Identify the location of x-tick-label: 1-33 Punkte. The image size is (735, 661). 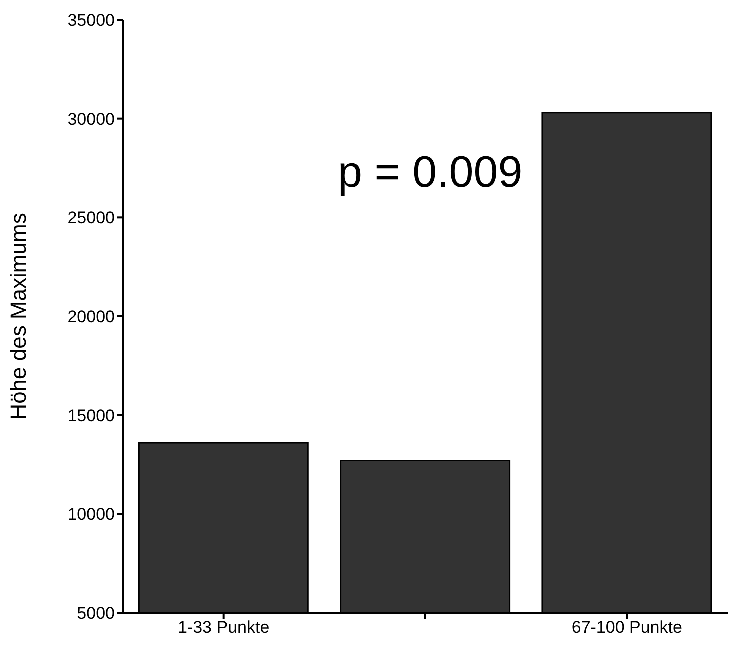
(224, 628).